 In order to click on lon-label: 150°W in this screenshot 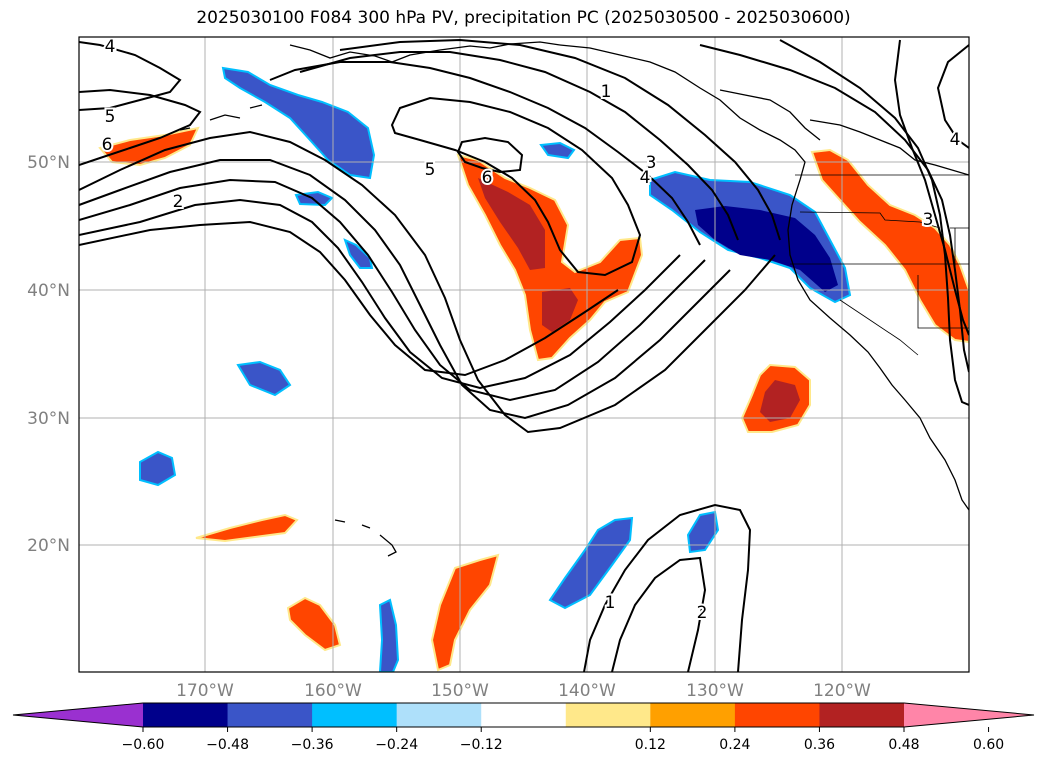, I will do `click(460, 691)`.